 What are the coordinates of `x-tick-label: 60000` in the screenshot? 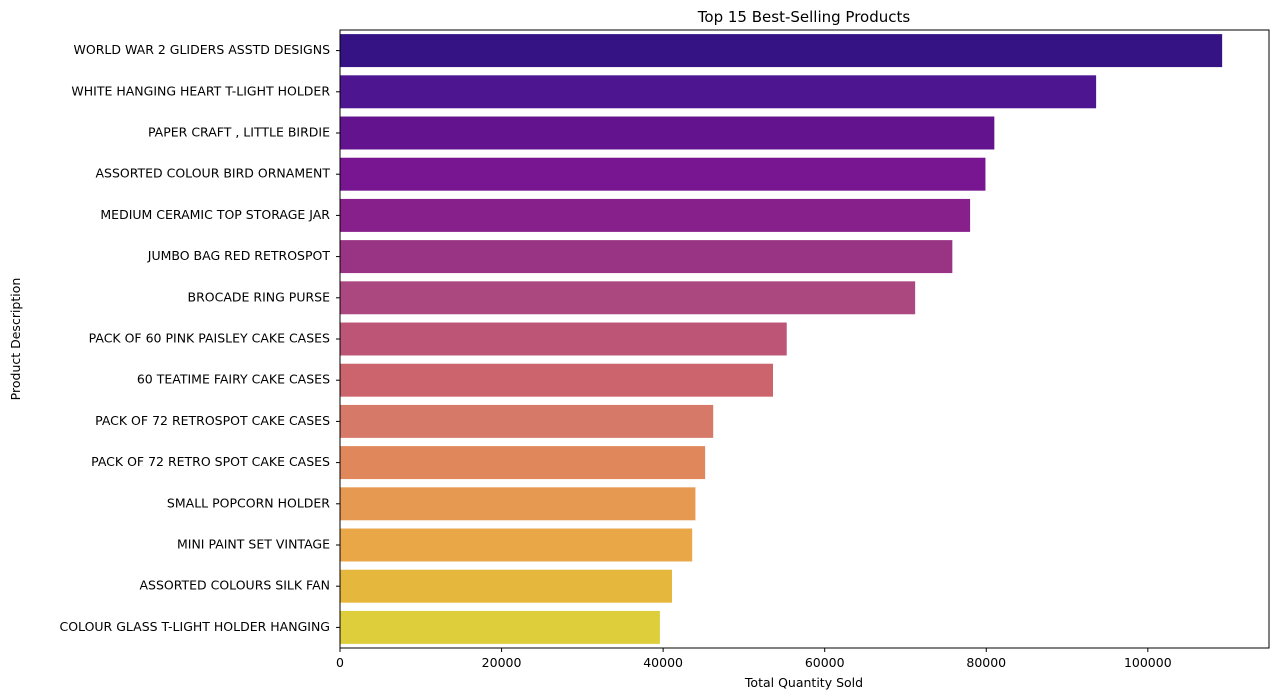 It's located at (825, 662).